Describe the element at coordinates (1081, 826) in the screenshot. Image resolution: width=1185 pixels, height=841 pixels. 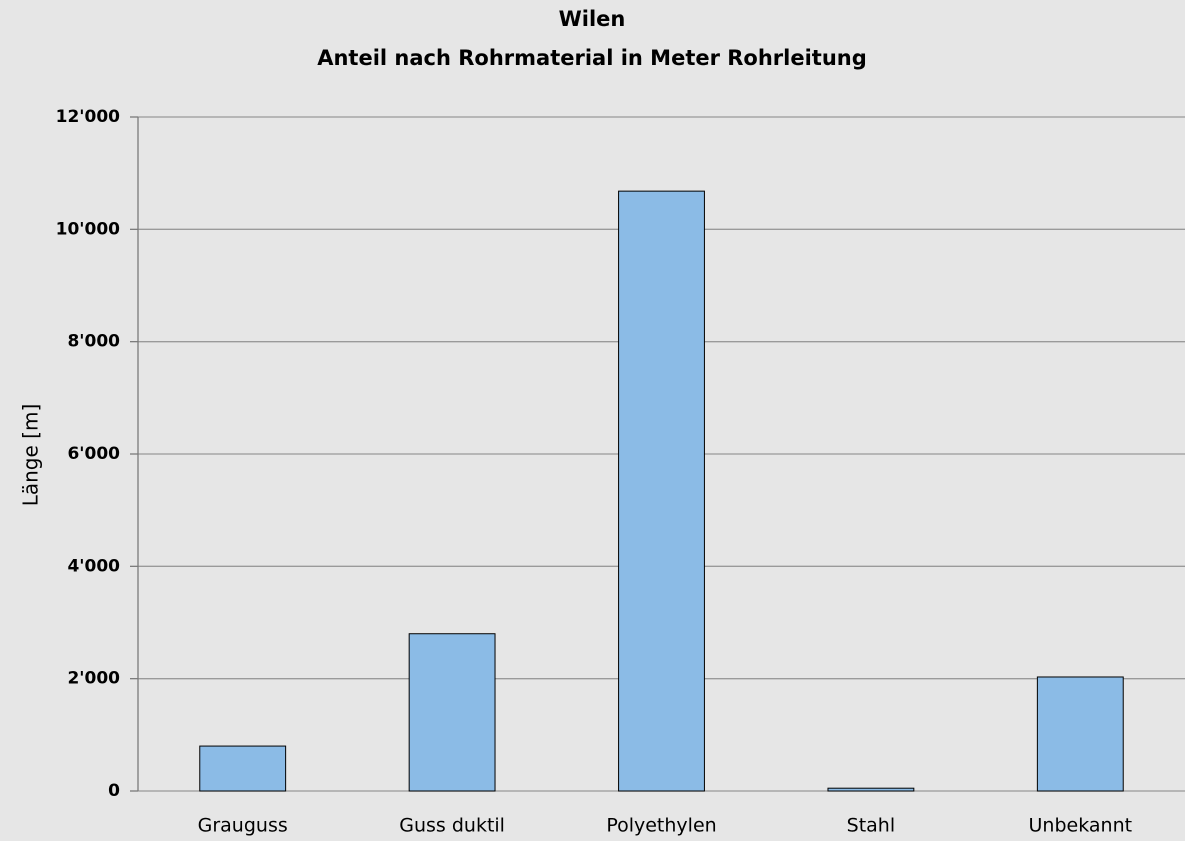
I see `x-tick-label: Unbekannt` at that location.